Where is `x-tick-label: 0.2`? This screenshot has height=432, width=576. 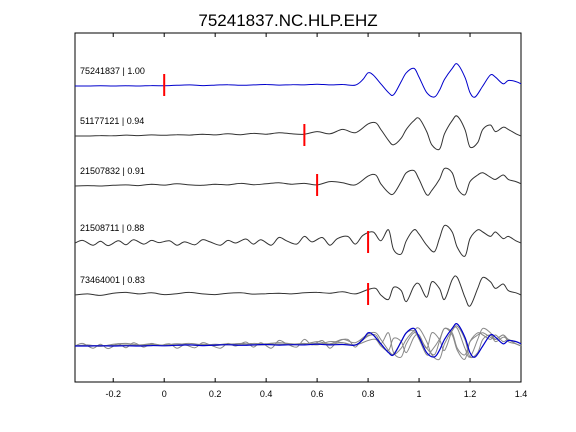 x-tick-label: 0.2 is located at coordinates (215, 394).